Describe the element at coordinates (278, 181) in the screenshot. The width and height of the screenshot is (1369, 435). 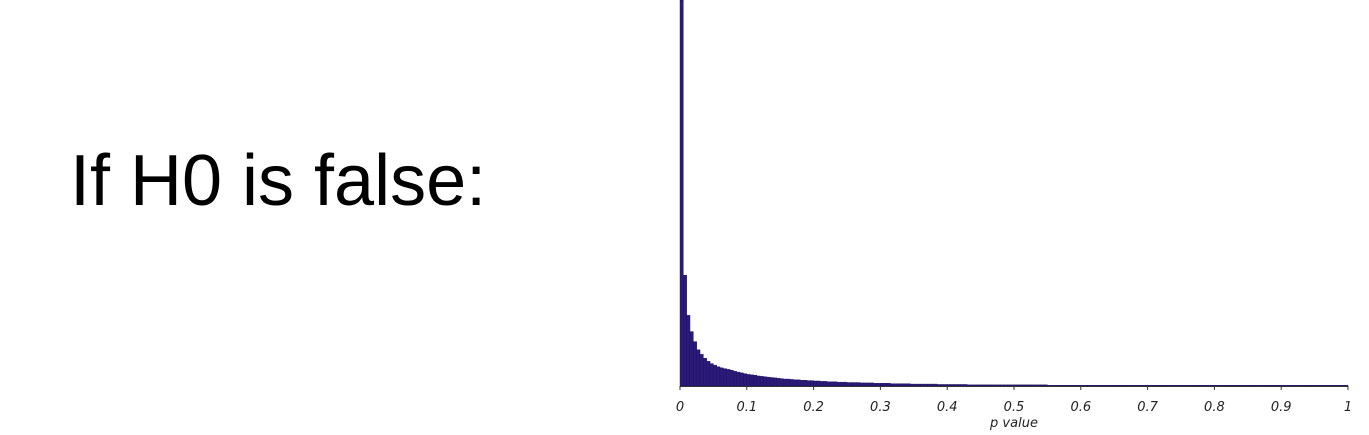
I see `slide-heading: If H0 is false:` at that location.